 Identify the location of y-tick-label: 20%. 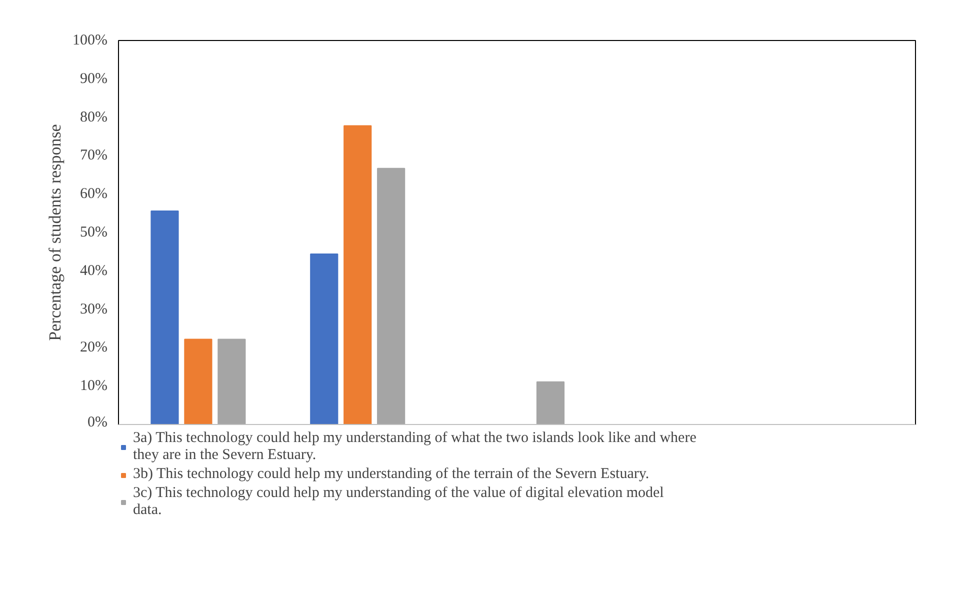
(94, 348).